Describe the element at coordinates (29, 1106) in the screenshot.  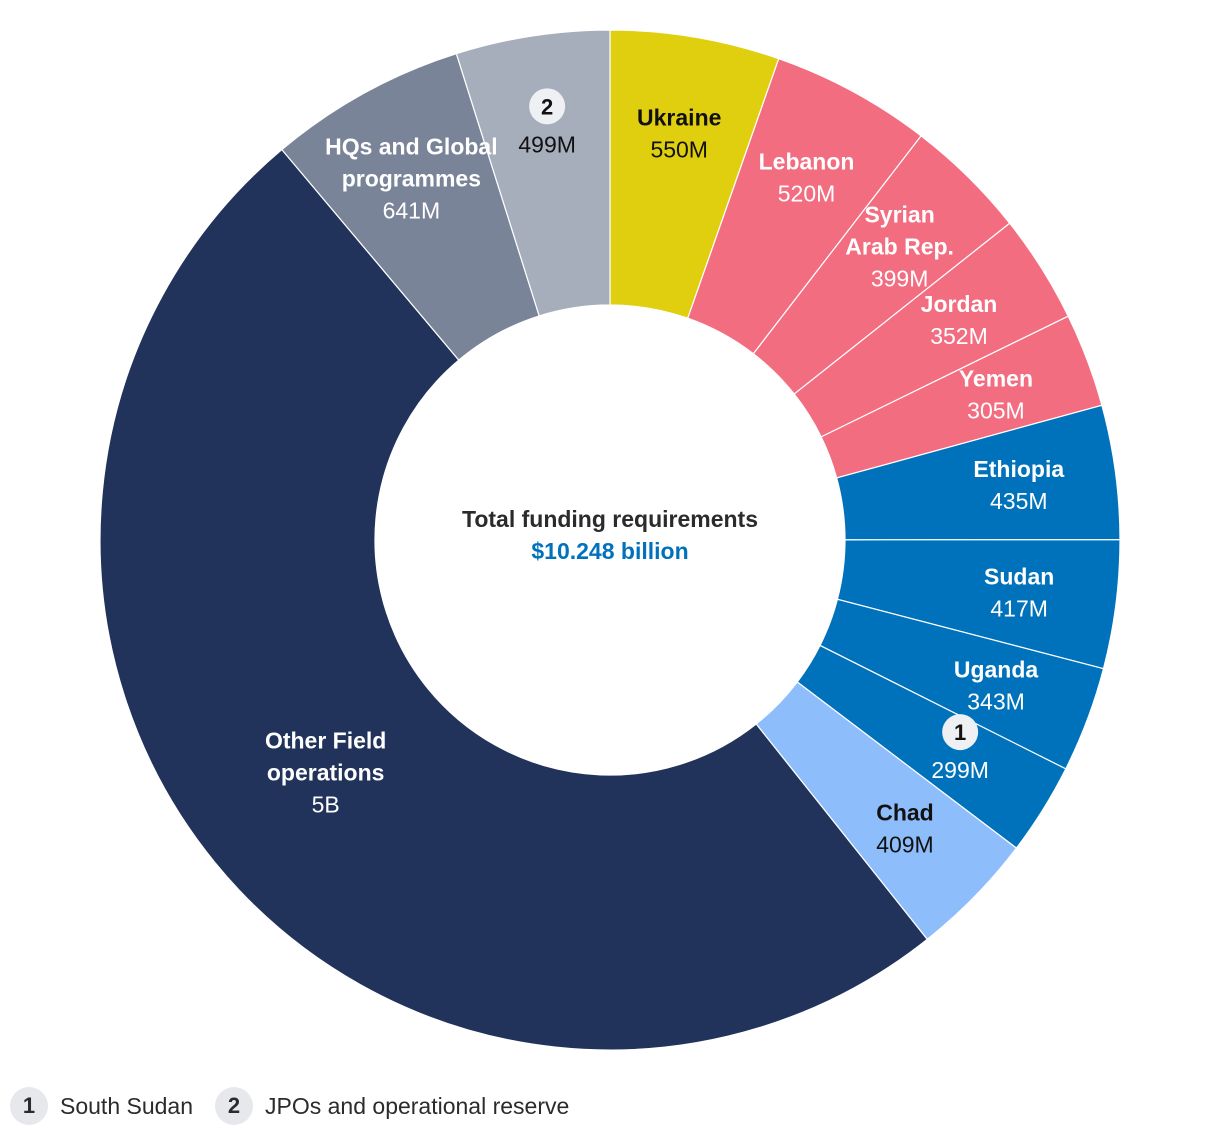
I see `legend-badge: 1` at that location.